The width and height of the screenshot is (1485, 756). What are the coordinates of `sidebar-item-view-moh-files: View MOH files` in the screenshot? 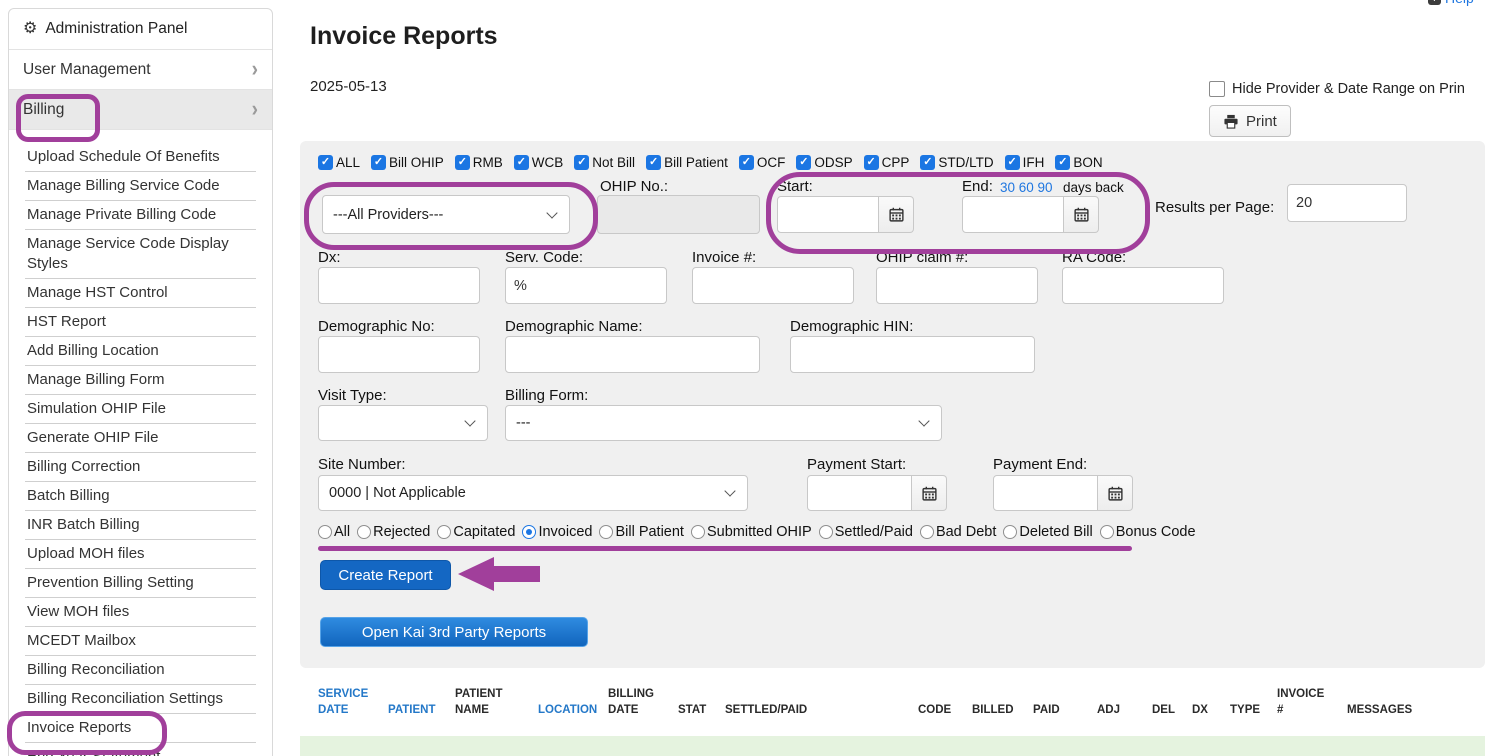 It's located at (140, 612).